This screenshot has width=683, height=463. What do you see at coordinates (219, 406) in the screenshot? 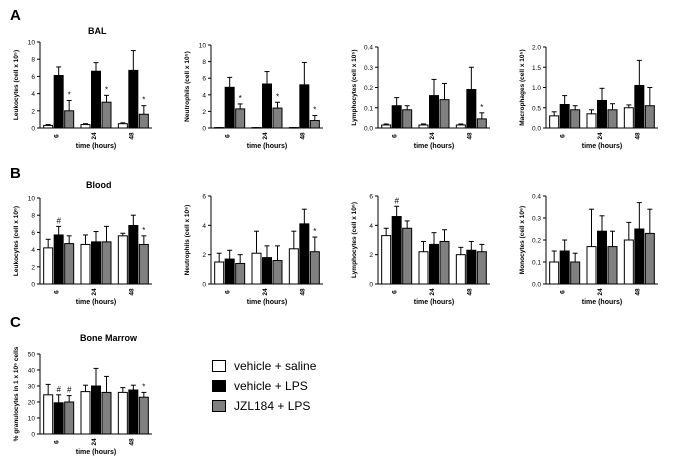
I see `legend-swatch-gray` at bounding box center [219, 406].